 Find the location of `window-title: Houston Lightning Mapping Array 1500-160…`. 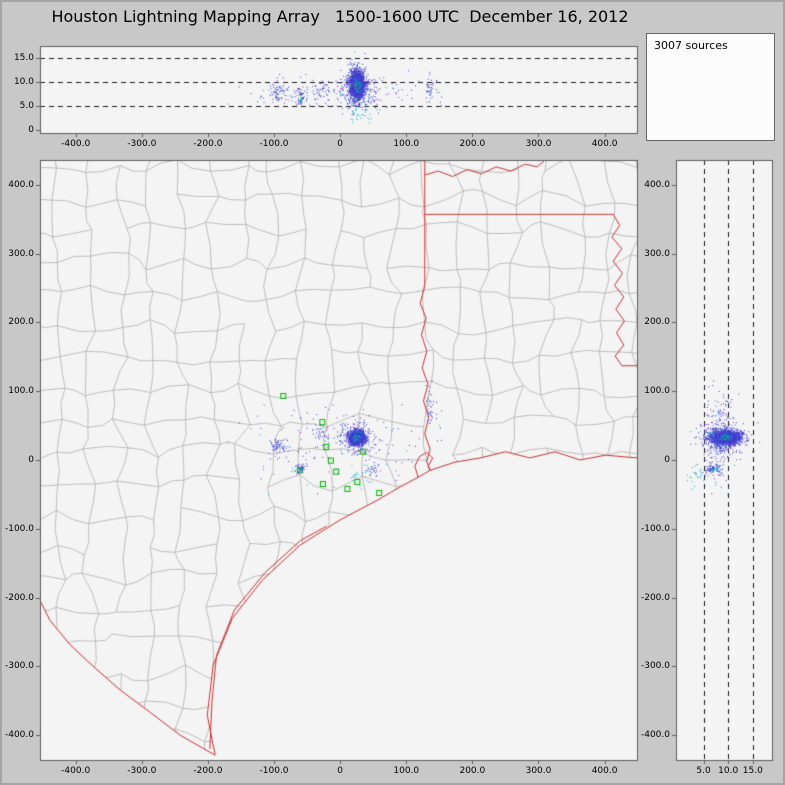

window-title: Houston Lightning Mapping Array 1500-160… is located at coordinates (340, 16).